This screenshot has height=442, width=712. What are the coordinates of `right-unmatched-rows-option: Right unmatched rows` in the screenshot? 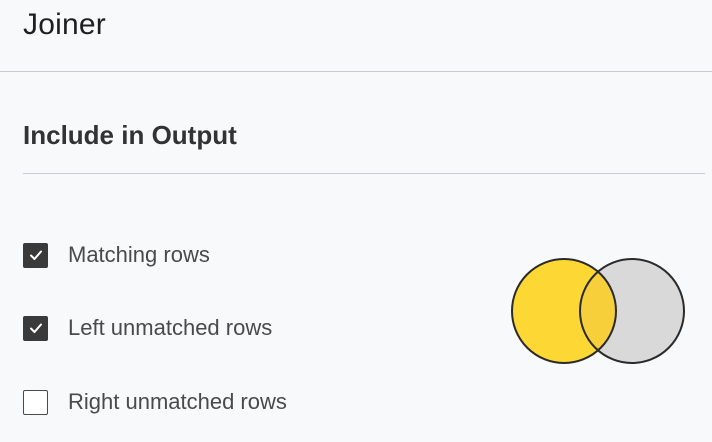 It's located at (155, 402).